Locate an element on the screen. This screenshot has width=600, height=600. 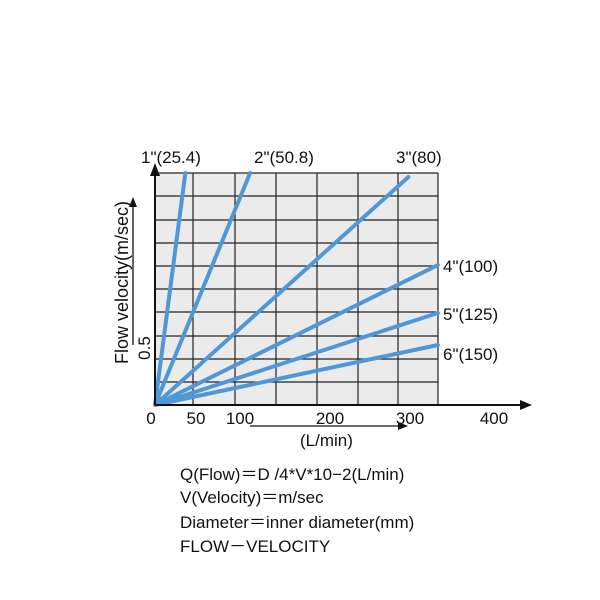
series-label: 3"(80) is located at coordinates (419, 157).